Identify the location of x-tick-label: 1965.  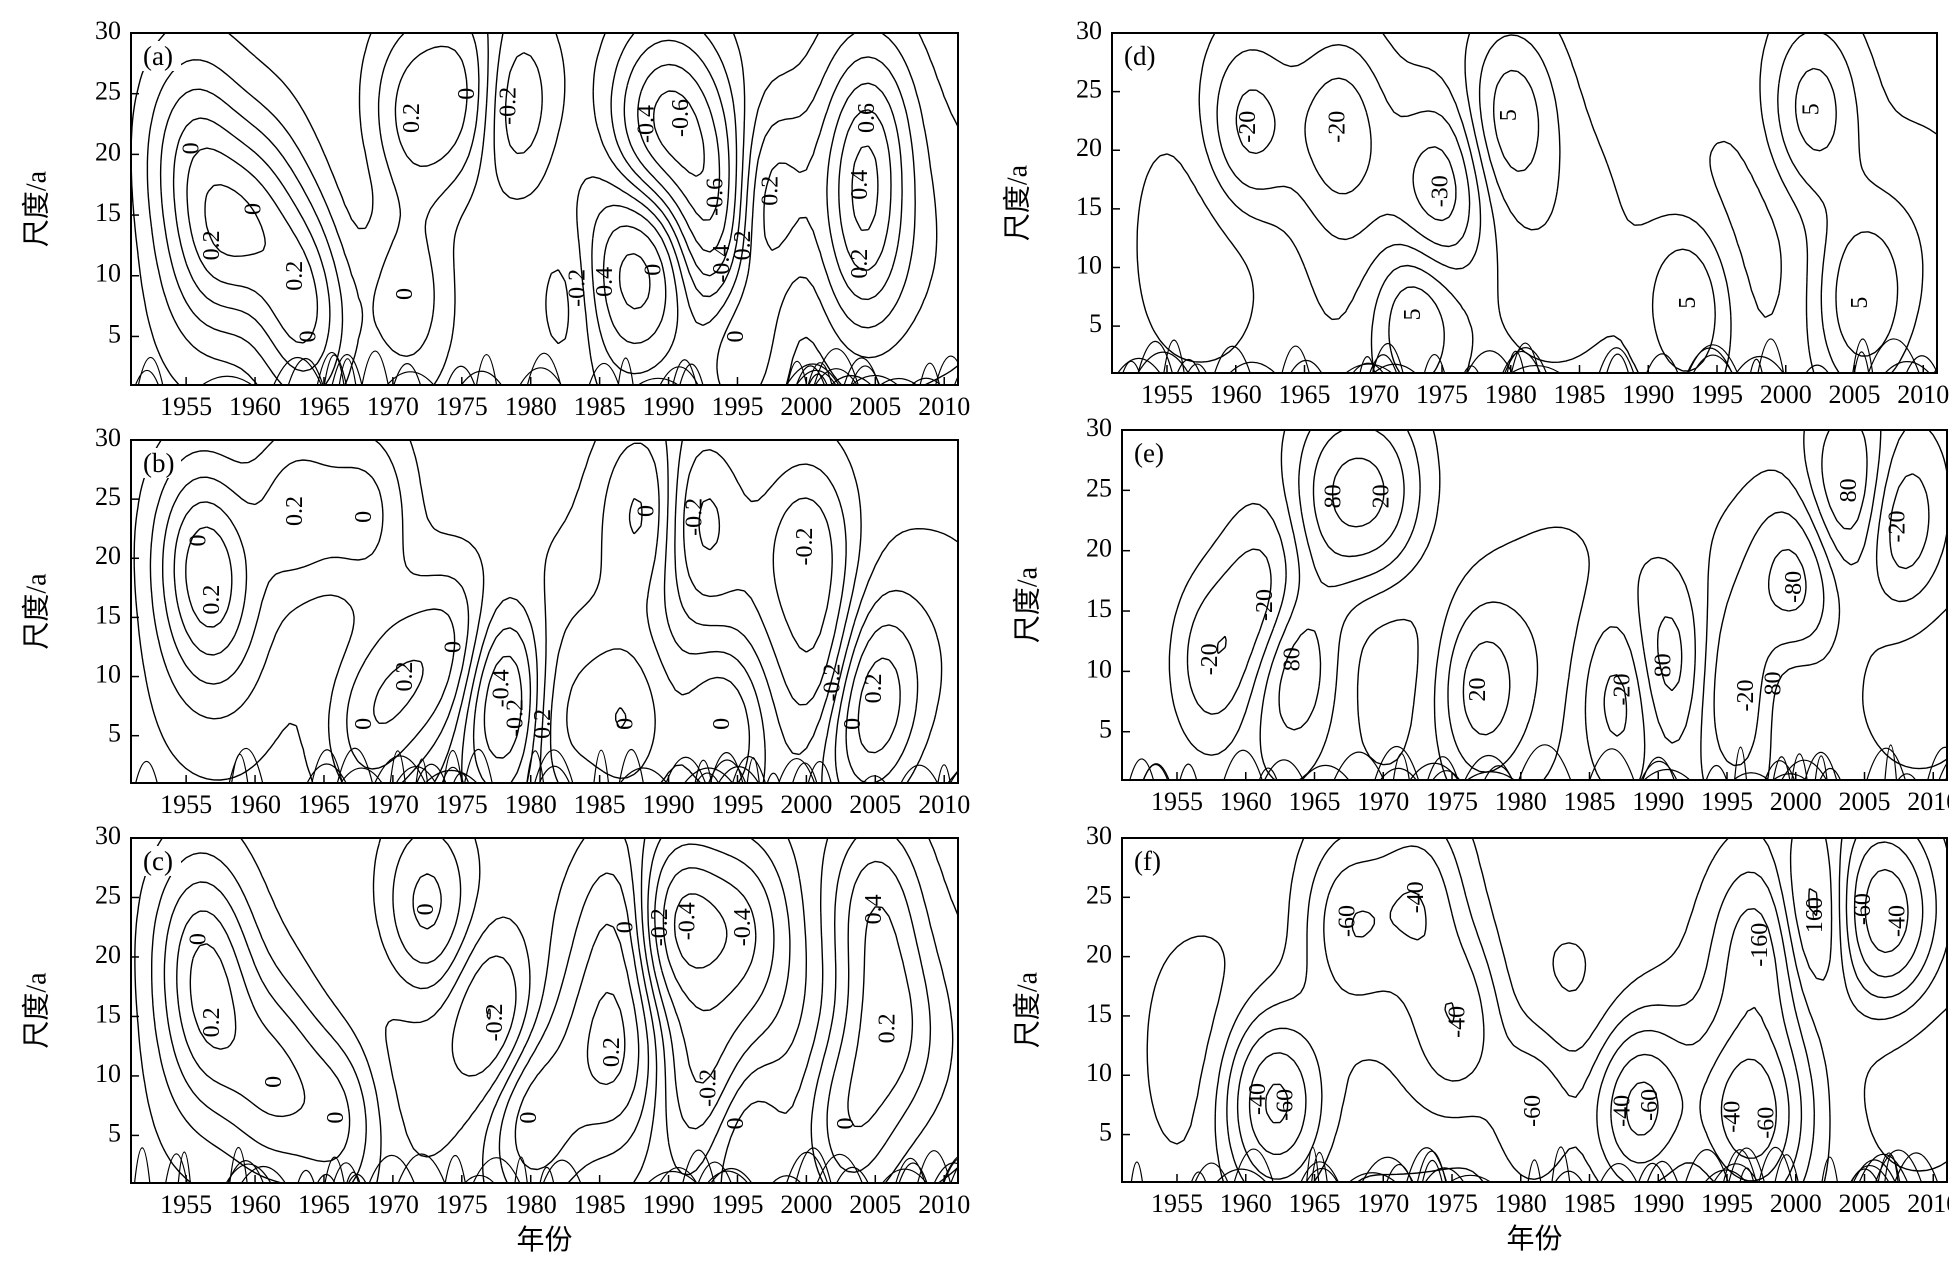
(324, 1204).